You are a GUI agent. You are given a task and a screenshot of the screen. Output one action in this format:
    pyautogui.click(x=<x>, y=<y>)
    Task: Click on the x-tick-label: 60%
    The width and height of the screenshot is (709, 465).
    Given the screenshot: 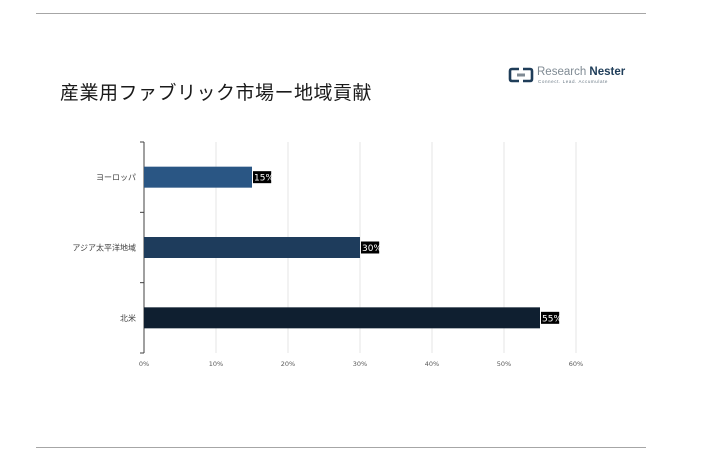 What is the action you would take?
    pyautogui.click(x=576, y=364)
    